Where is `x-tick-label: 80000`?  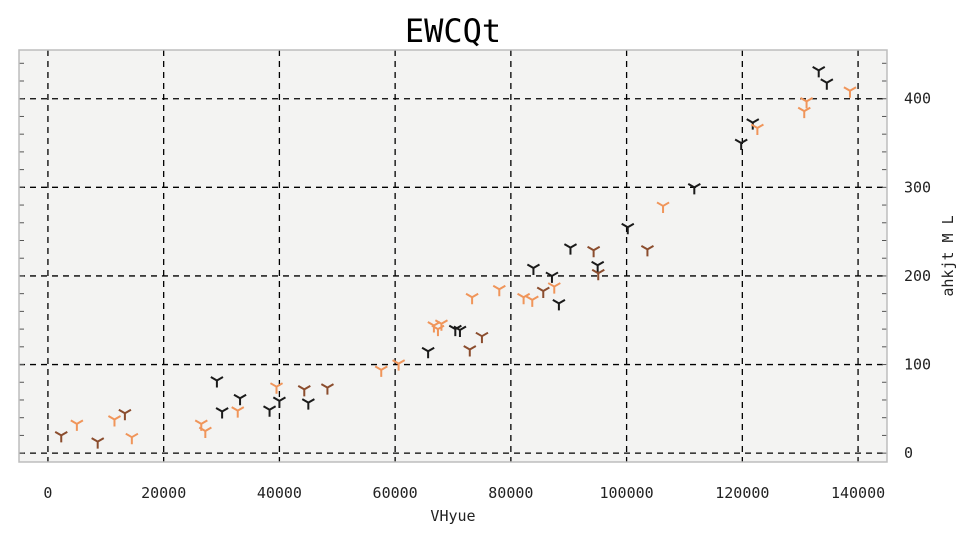 x-tick-label: 80000 is located at coordinates (510, 493).